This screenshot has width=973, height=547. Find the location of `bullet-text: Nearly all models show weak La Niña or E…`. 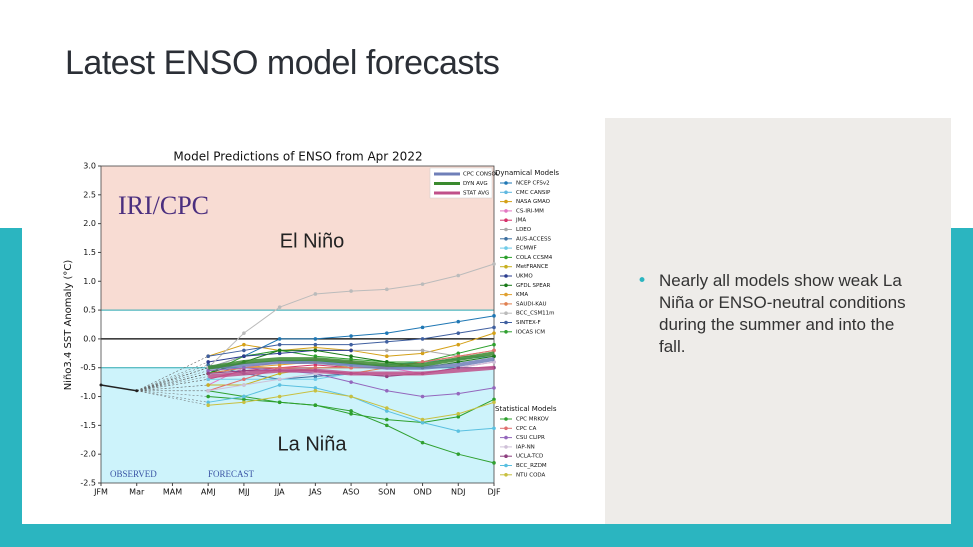

bullet-text: Nearly all models show weak La Niña or E… is located at coordinates (782, 313).